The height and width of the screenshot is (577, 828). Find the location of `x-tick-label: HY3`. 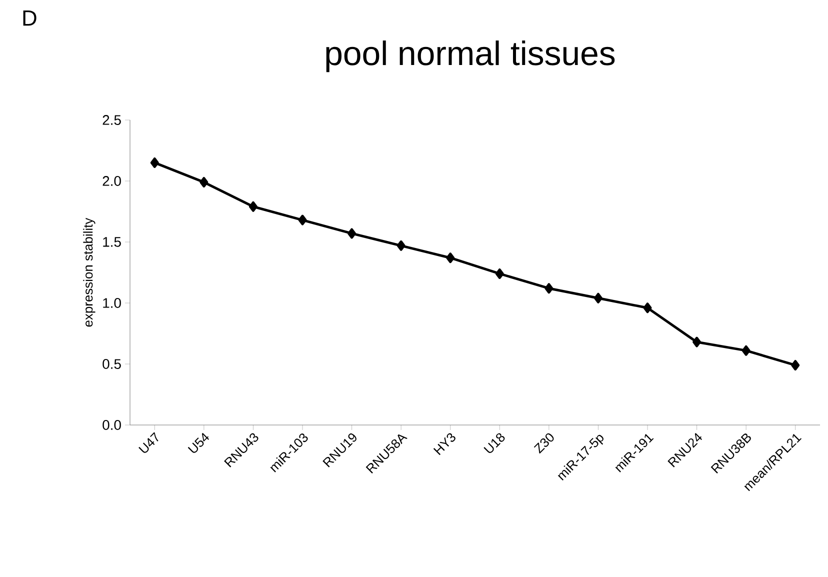

x-tick-label: HY3 is located at coordinates (444, 444).